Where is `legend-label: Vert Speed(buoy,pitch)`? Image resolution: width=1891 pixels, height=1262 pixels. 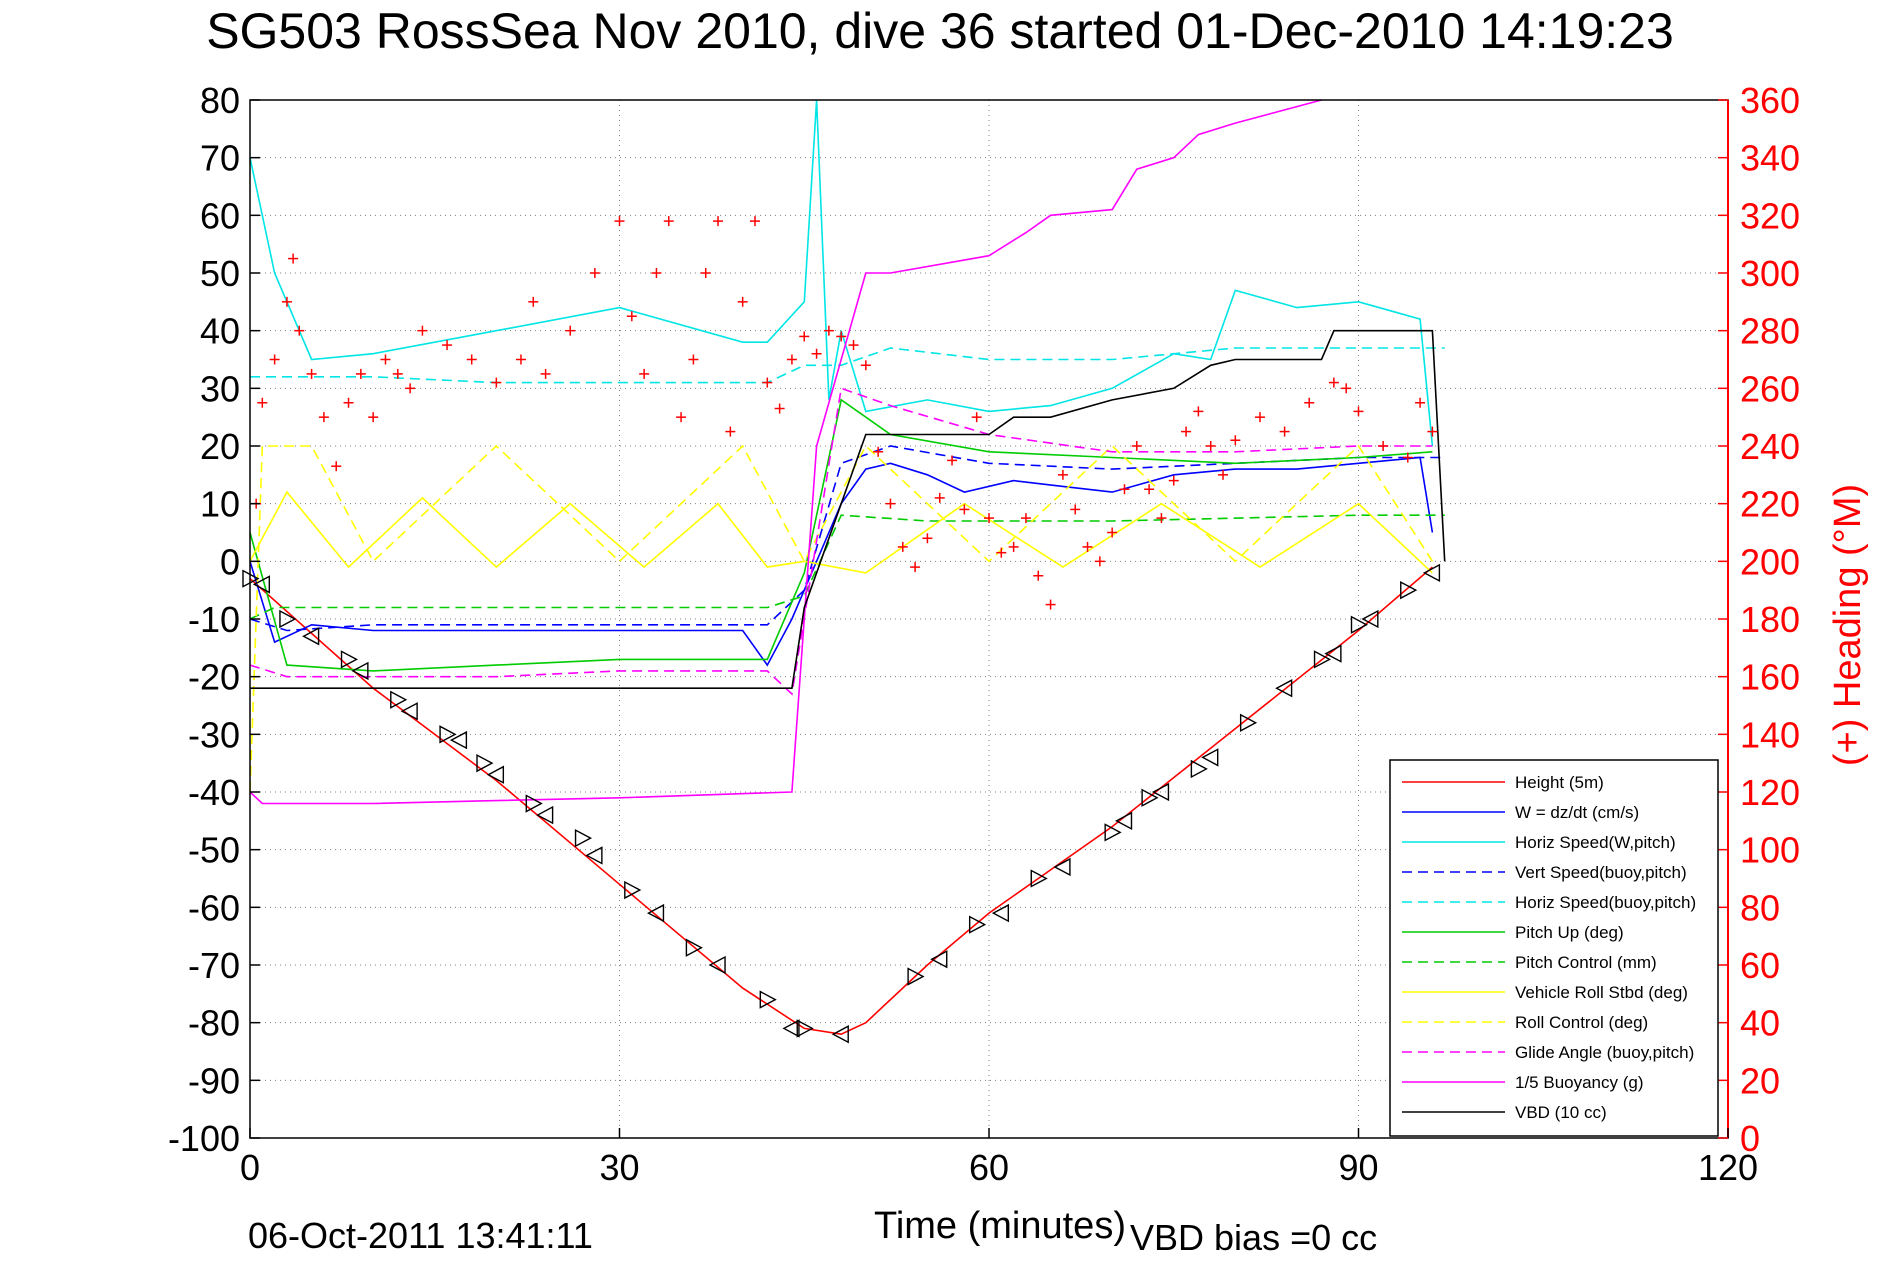 legend-label: Vert Speed(buoy,pitch) is located at coordinates (1601, 872).